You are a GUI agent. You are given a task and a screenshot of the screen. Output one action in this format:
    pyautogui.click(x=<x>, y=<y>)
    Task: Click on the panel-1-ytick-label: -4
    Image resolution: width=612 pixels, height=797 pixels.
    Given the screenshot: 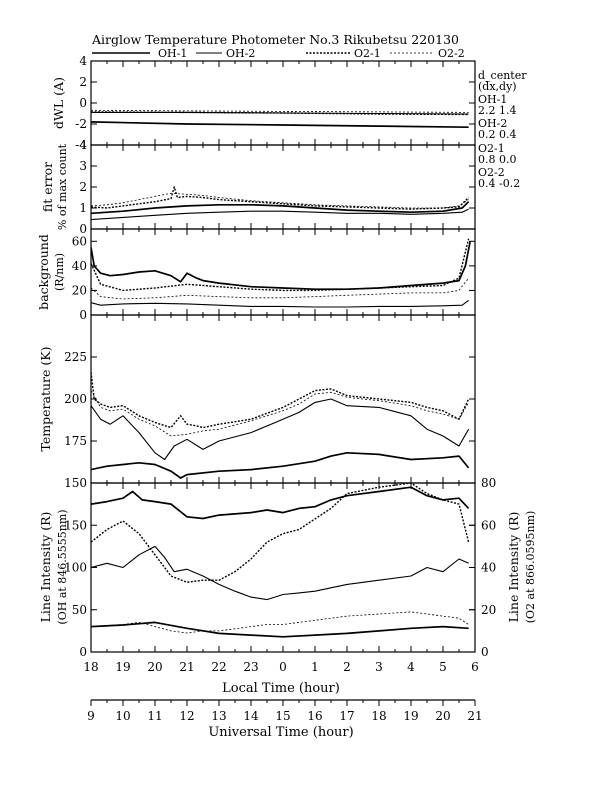 What is the action you would take?
    pyautogui.click(x=81, y=145)
    